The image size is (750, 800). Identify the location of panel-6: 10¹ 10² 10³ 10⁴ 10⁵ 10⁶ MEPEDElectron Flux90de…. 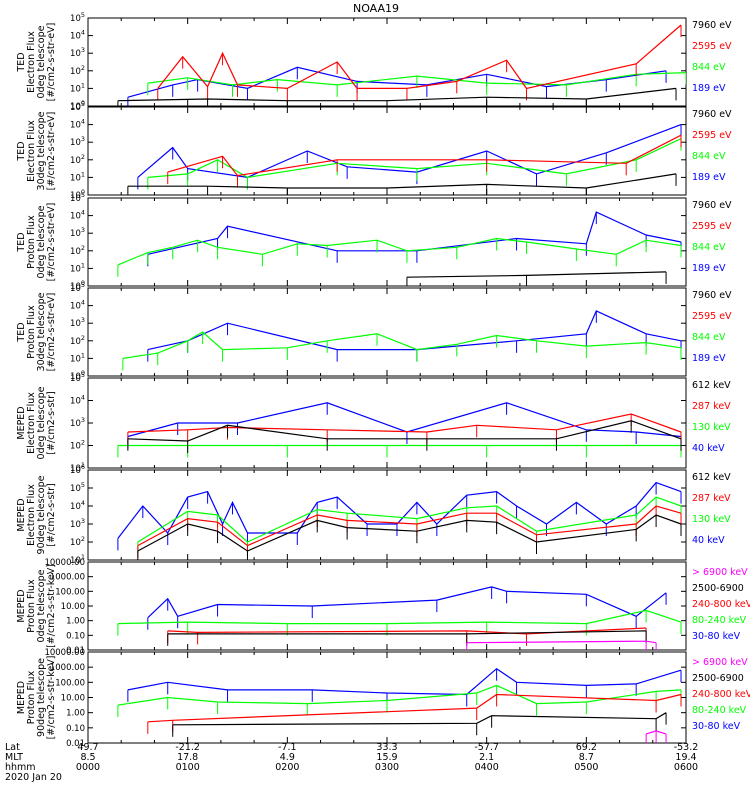
(373, 514).